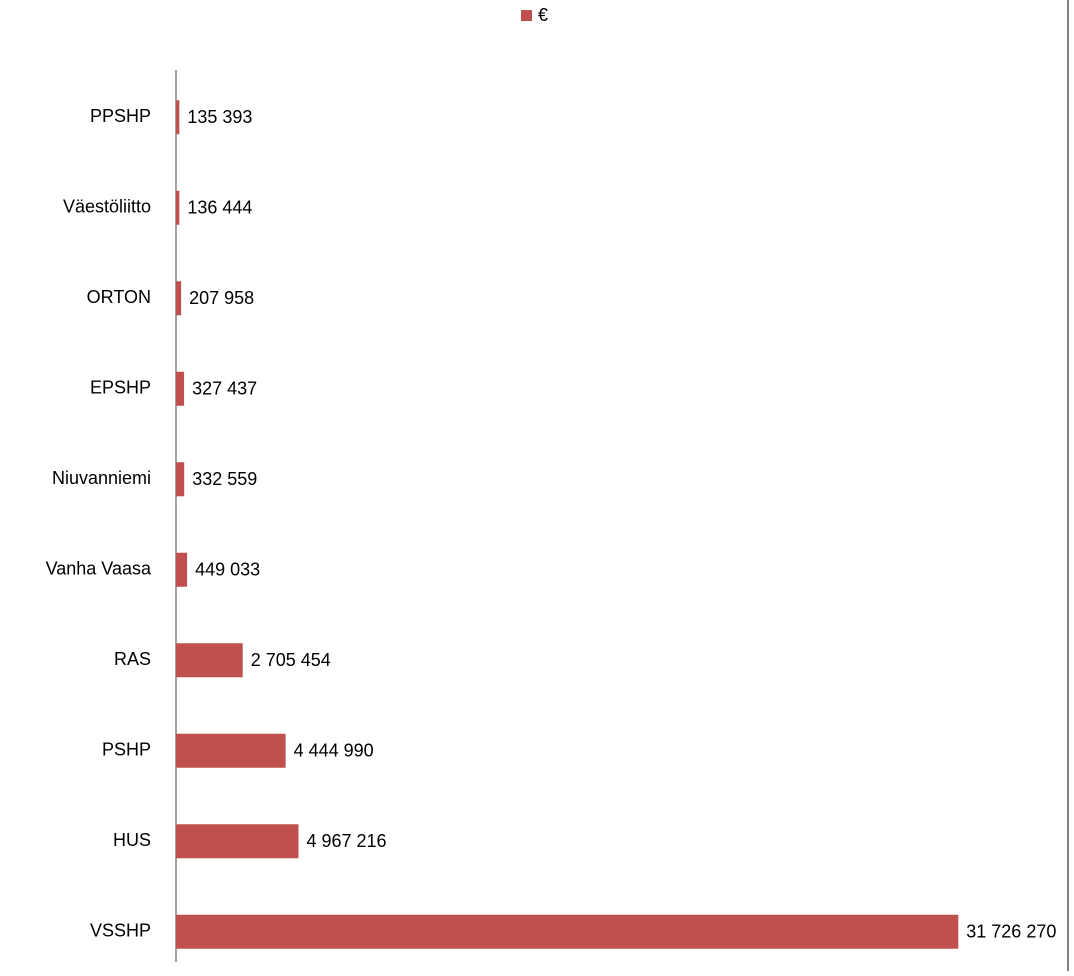  Describe the element at coordinates (224, 479) in the screenshot. I see `data-label: 332 559` at that location.